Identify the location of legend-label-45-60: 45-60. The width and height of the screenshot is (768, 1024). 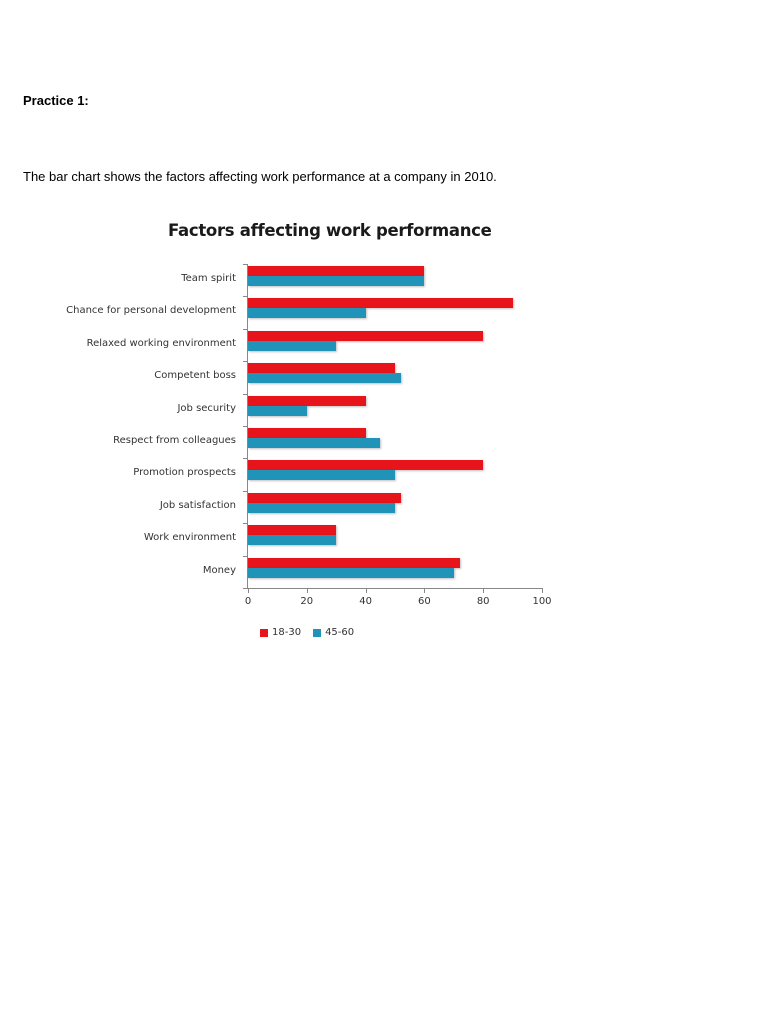
(340, 632).